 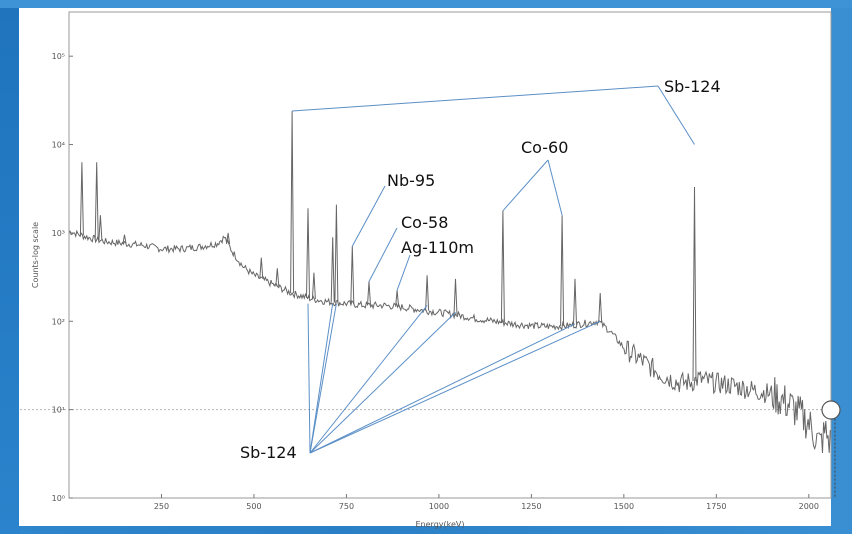 I want to click on nuclide-annotation: Nb-95, so click(x=411, y=180).